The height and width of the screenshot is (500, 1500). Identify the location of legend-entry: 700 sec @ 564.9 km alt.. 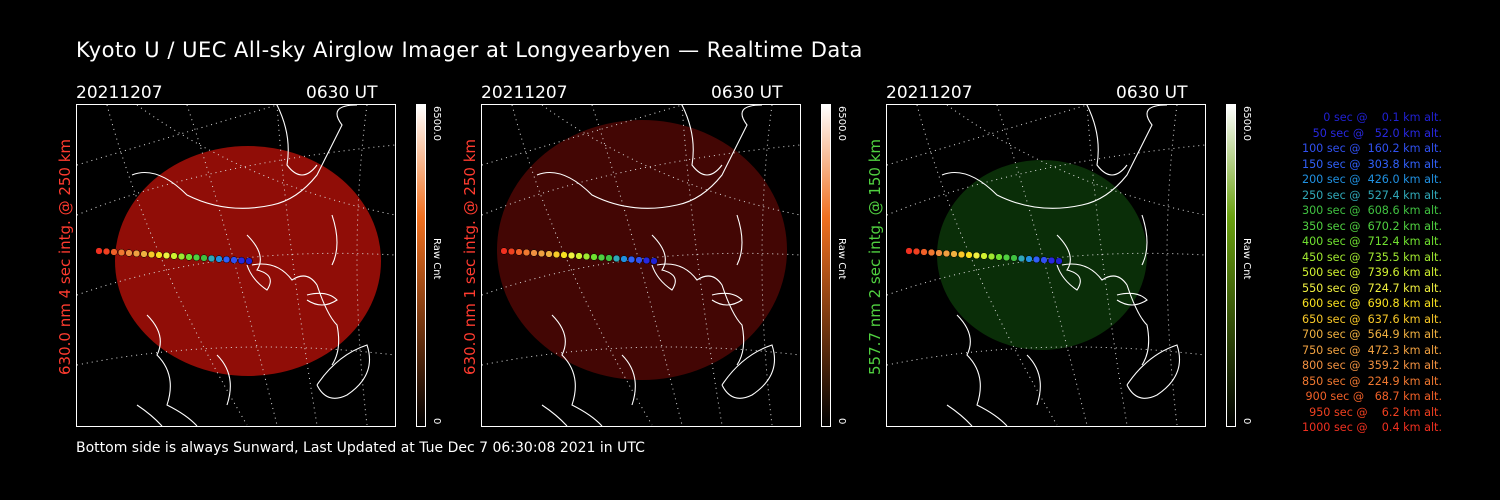
(1370, 334).